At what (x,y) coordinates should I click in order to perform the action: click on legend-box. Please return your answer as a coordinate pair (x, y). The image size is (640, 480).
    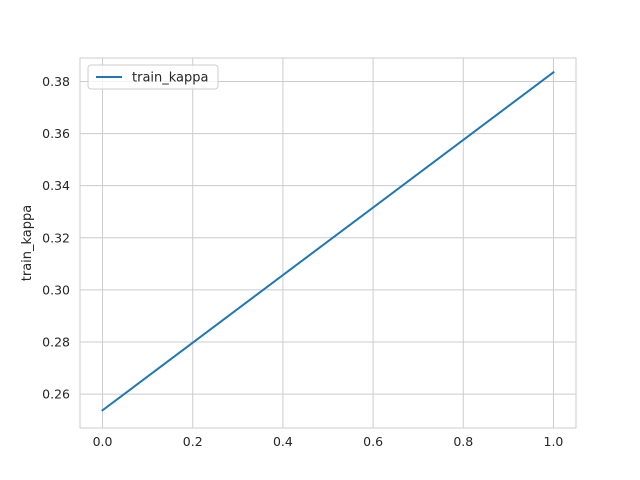
    Looking at the image, I should click on (153, 77).